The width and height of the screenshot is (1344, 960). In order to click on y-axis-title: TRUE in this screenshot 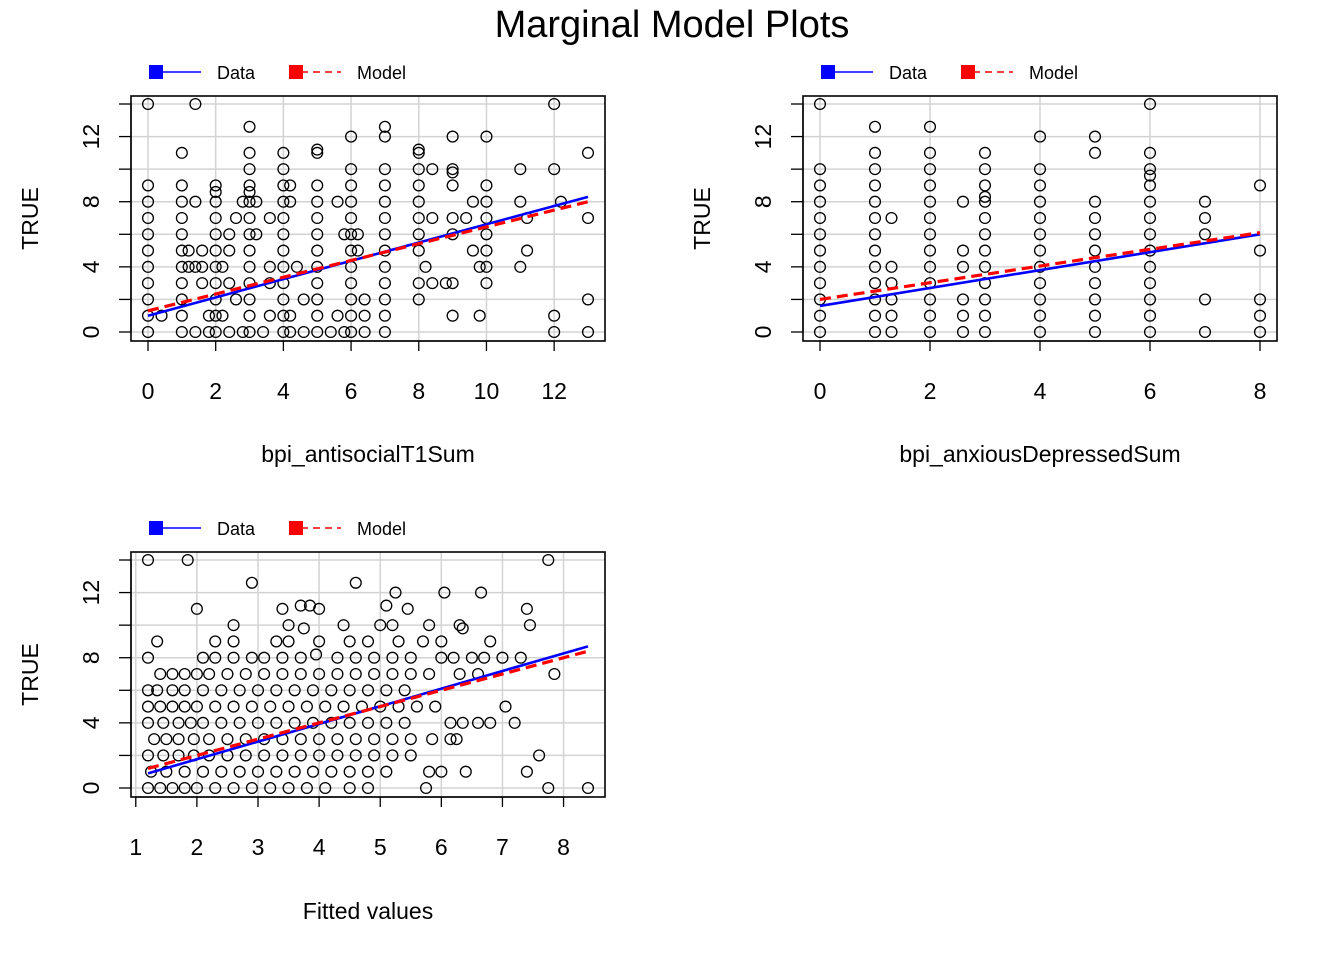, I will do `click(702, 218)`.